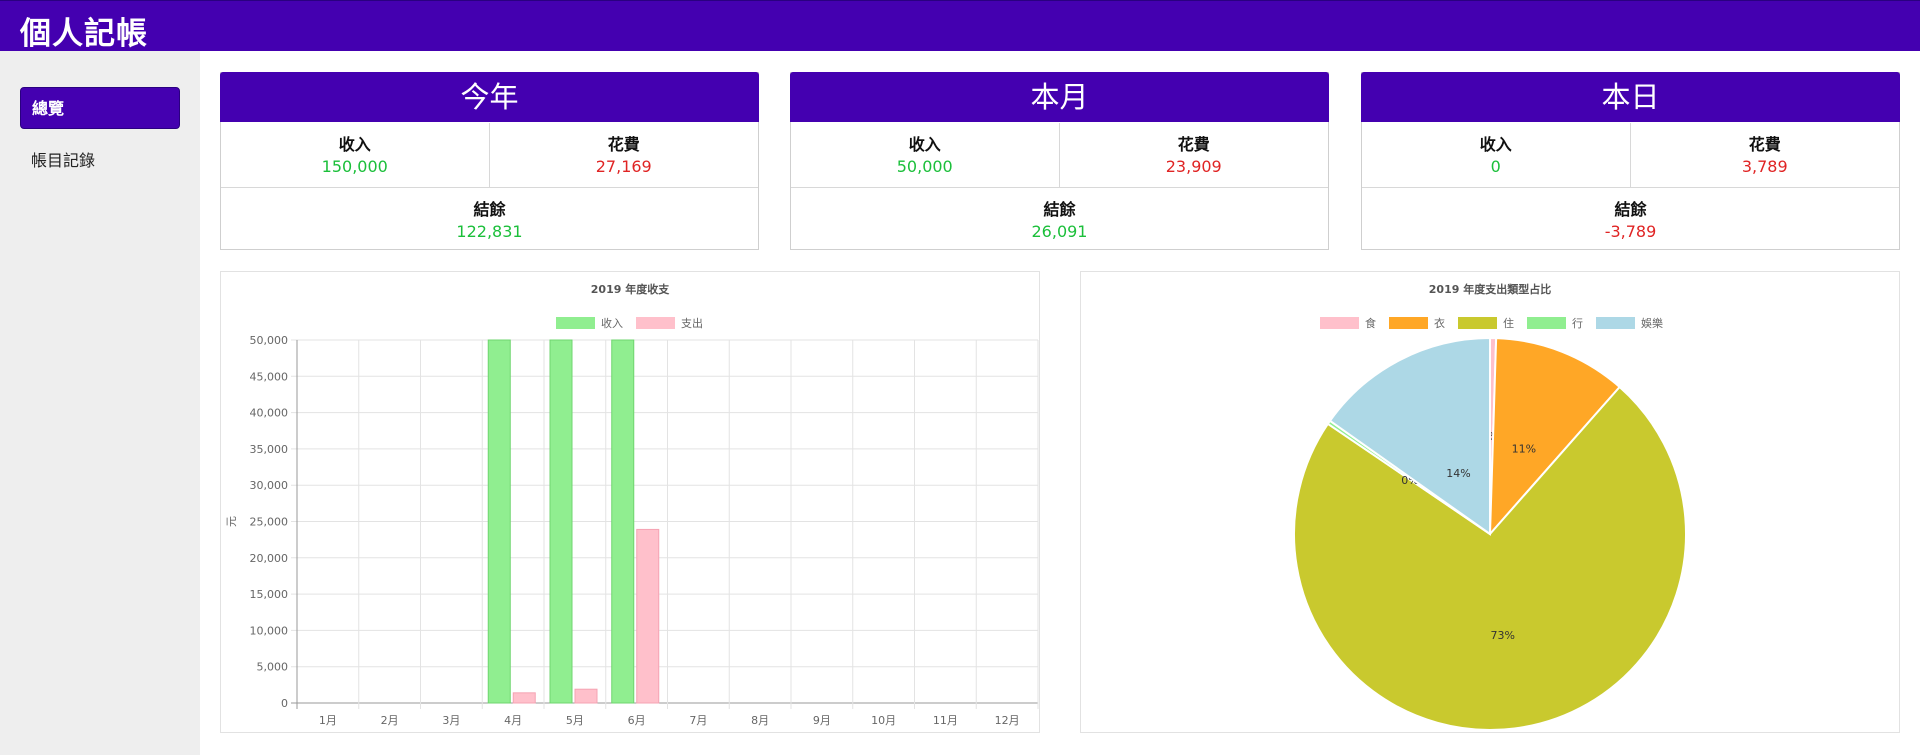 This screenshot has height=755, width=1920. Describe the element at coordinates (513, 720) in the screenshot. I see `x-tick-label: 4月` at that location.